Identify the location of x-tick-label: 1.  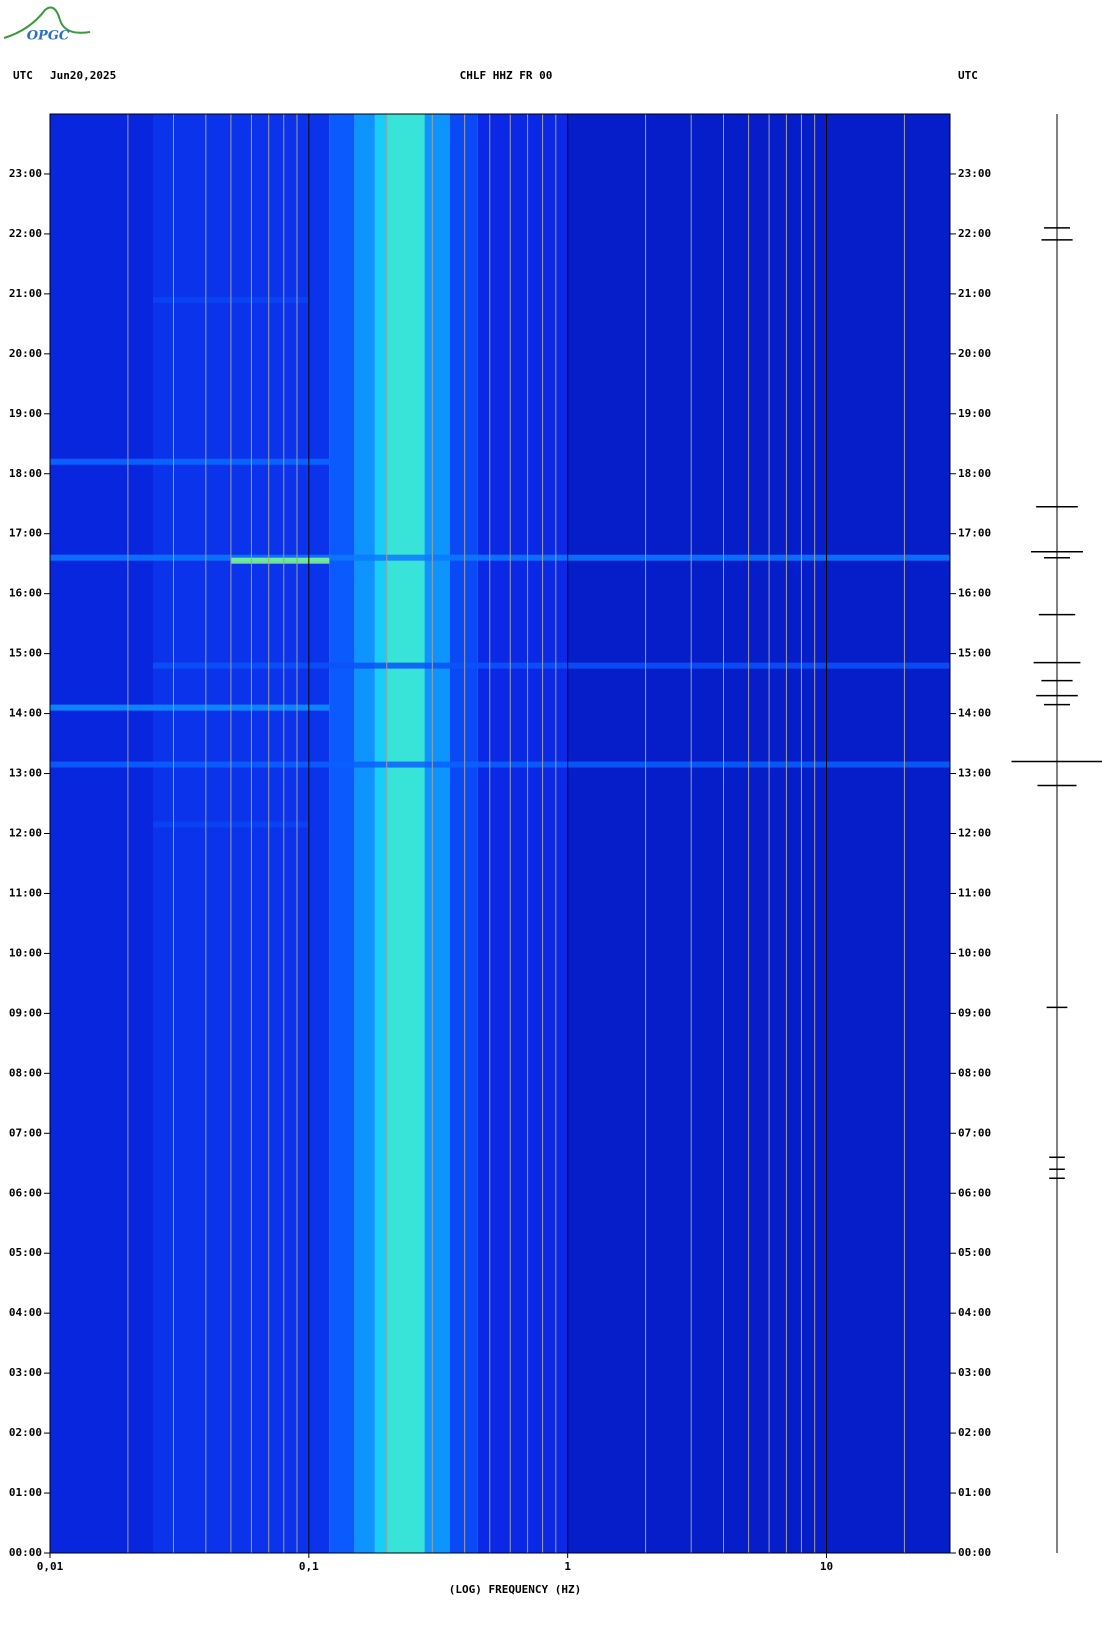
(567, 1566).